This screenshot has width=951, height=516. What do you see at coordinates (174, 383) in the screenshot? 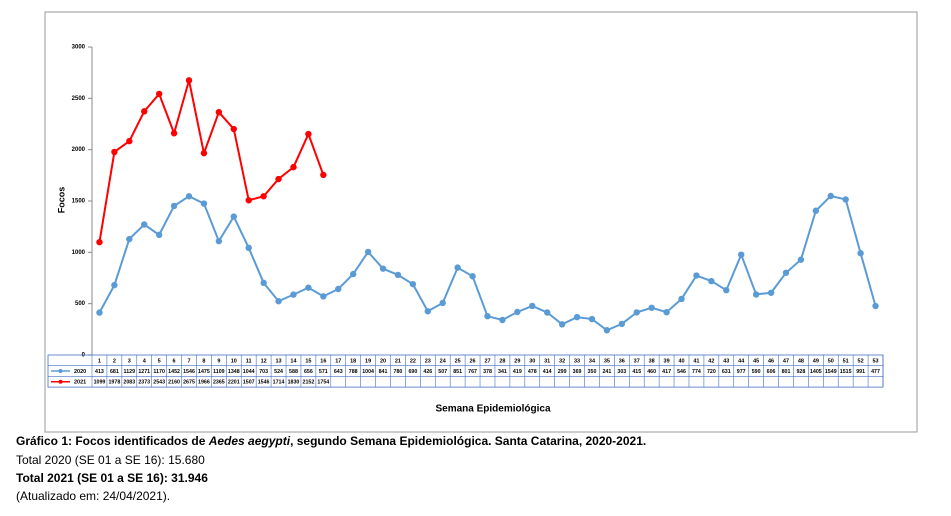
I see `table-value: 2160` at bounding box center [174, 383].